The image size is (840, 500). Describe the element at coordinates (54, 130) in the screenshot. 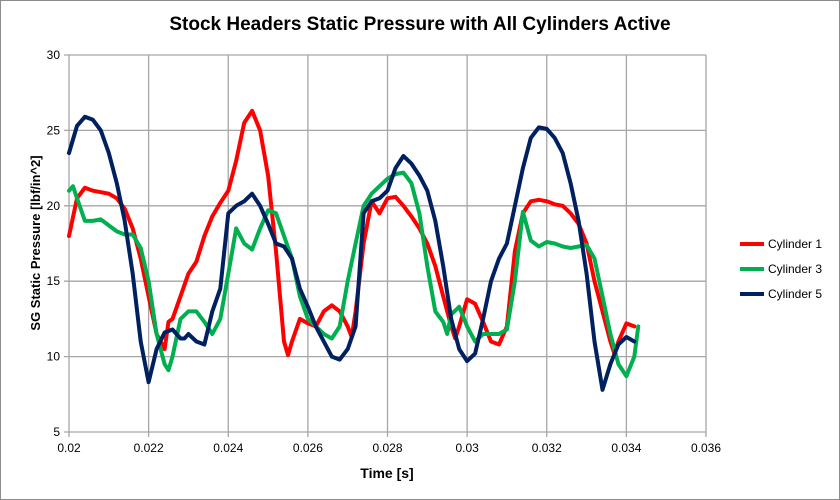

I see `y-tick-label: 25` at that location.